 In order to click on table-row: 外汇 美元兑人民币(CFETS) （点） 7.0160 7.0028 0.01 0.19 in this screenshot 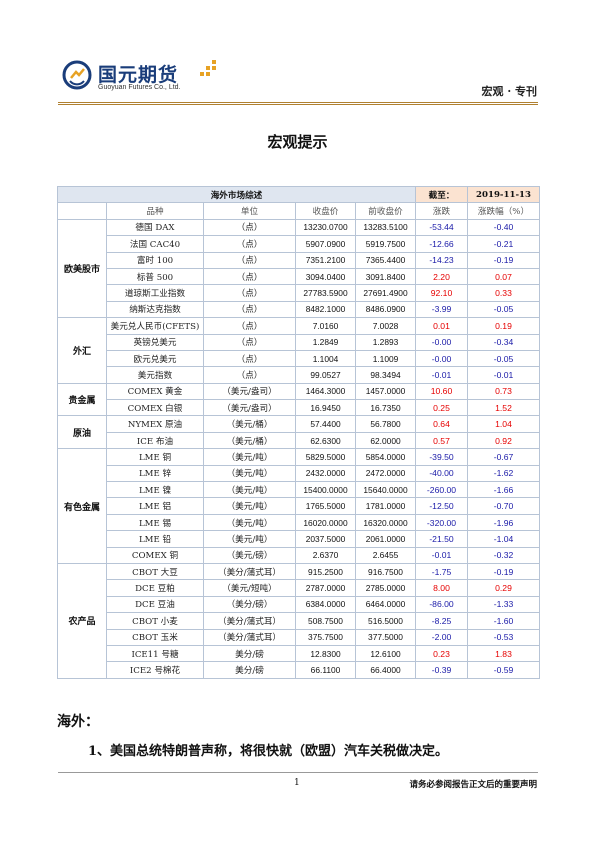, I will do `click(298, 350)`.